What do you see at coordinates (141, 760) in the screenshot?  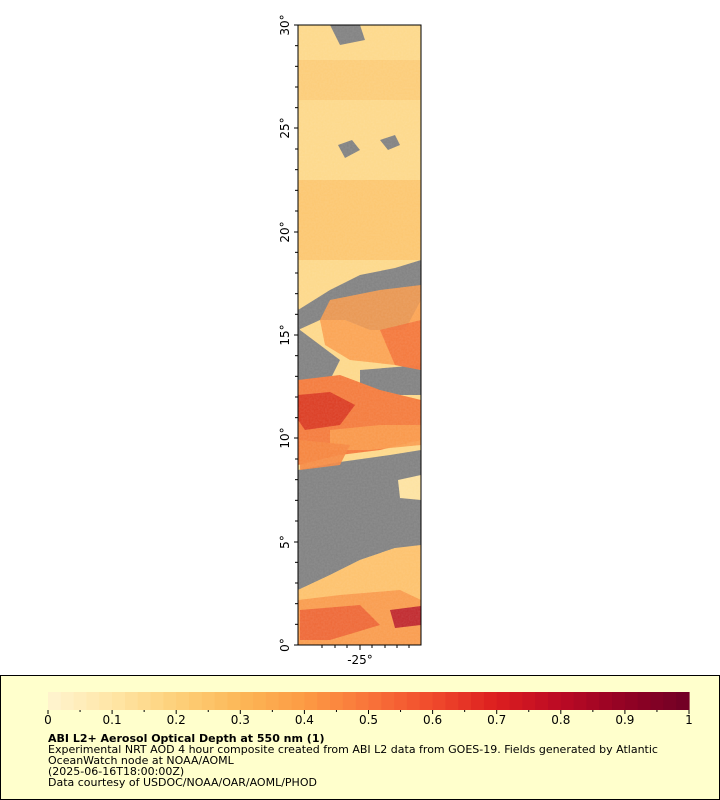 I see `caption-line: OceanWatch node at NOAA/AOML` at bounding box center [141, 760].